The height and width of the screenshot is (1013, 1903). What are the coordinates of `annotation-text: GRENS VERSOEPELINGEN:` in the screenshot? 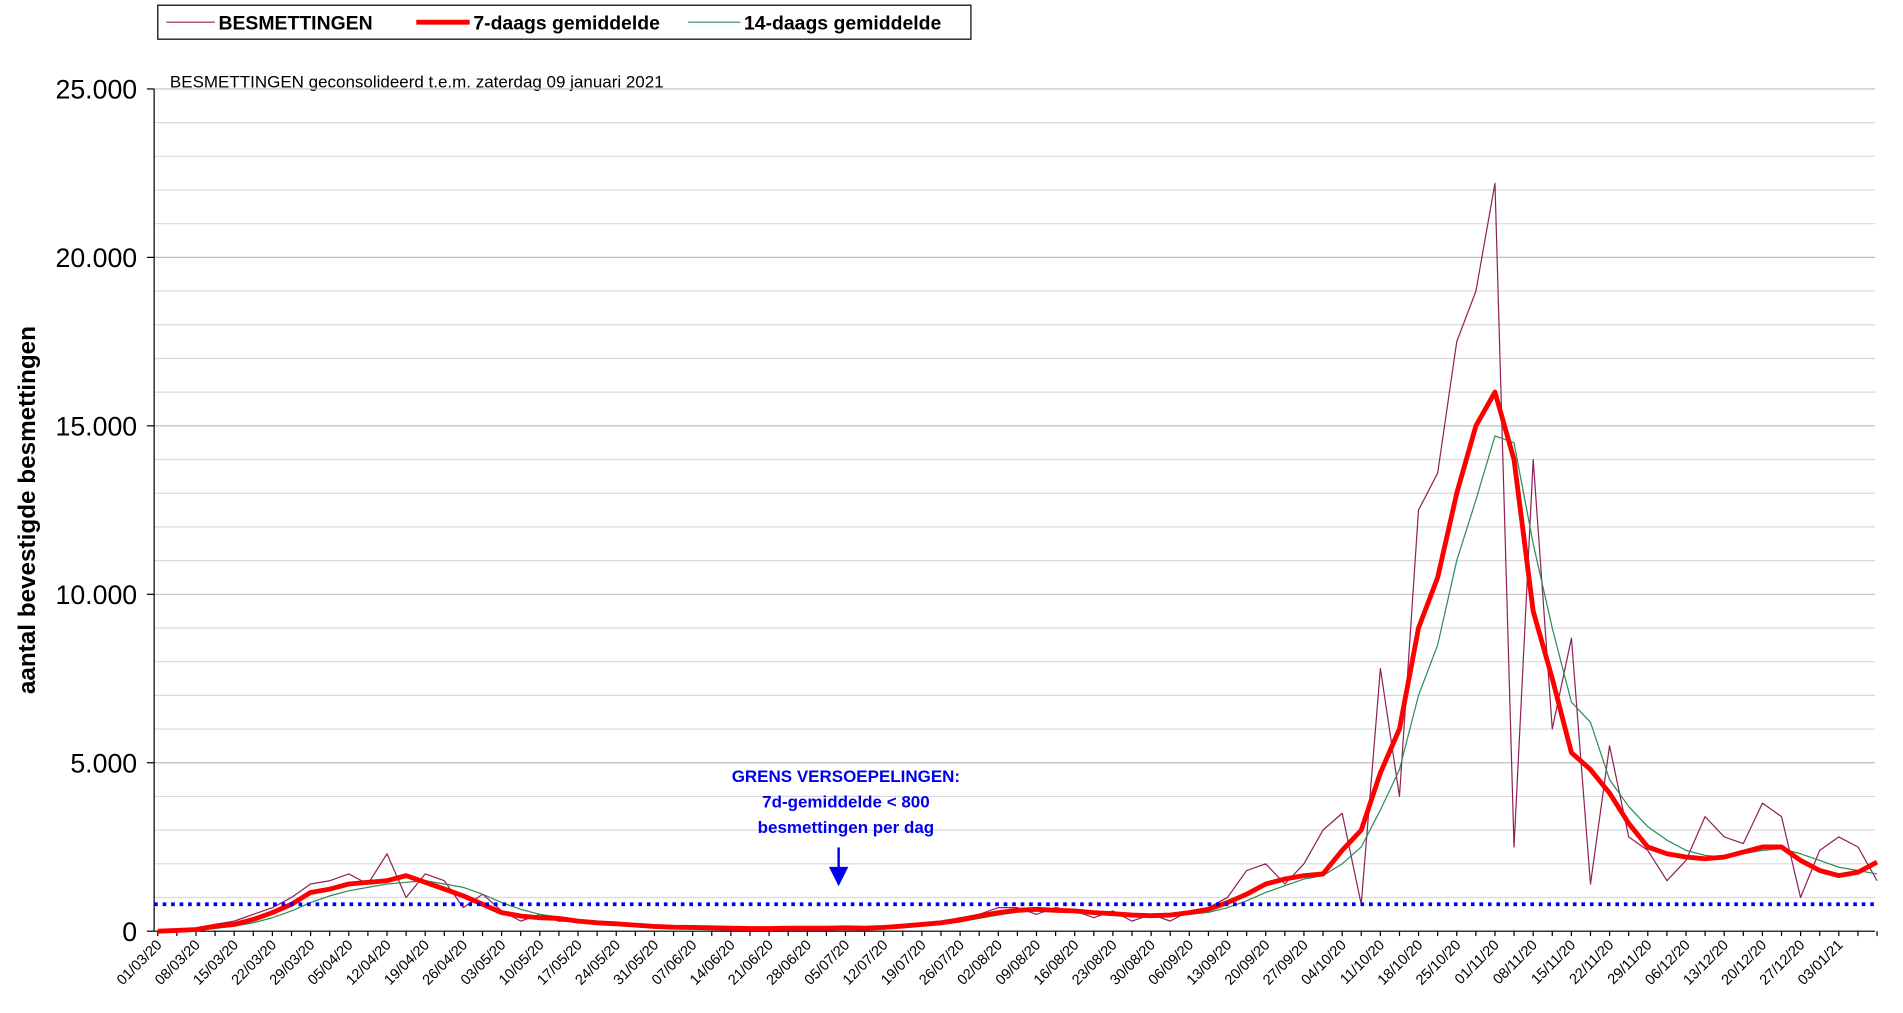 It's located at (846, 776).